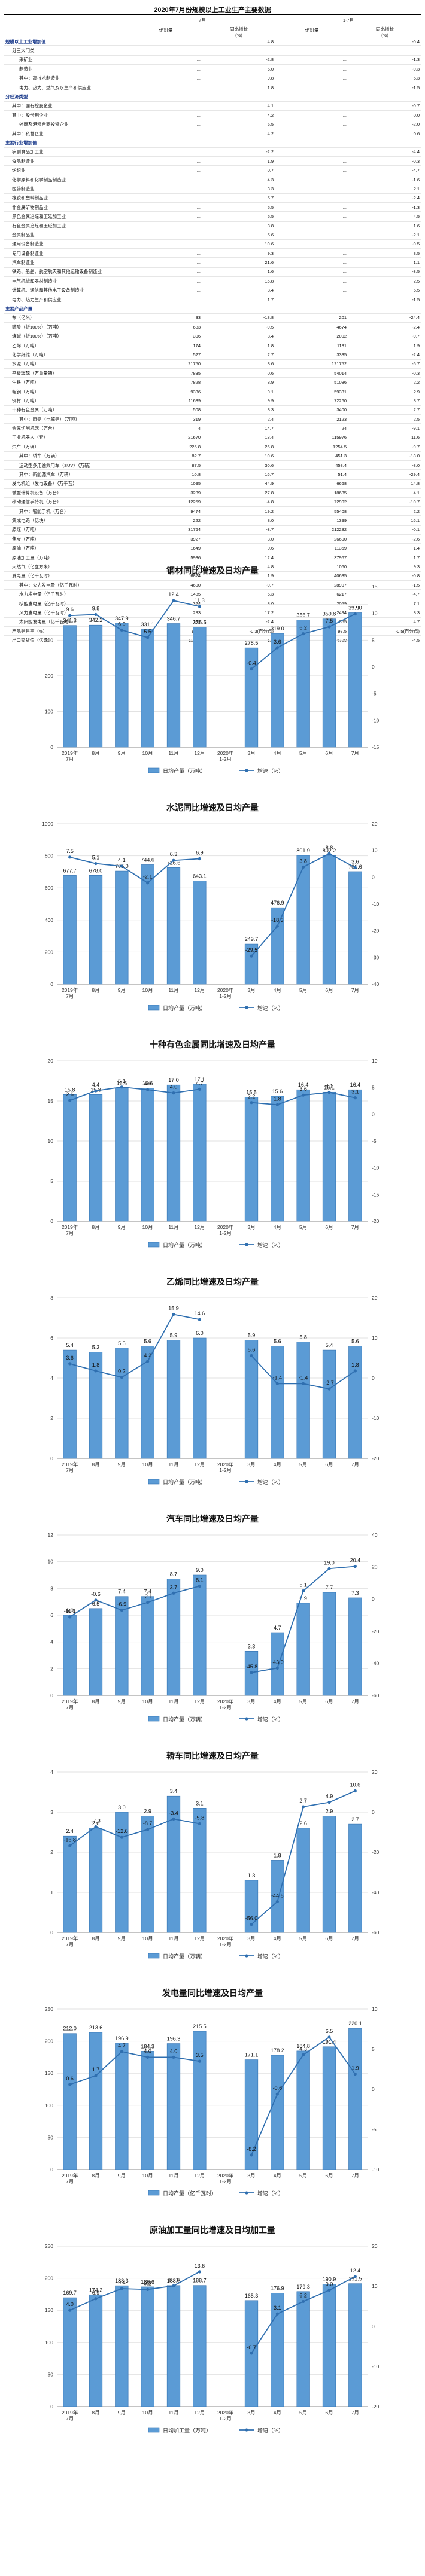 This screenshot has width=425, height=2576. I want to click on bar-label: 9.0, so click(200, 1570).